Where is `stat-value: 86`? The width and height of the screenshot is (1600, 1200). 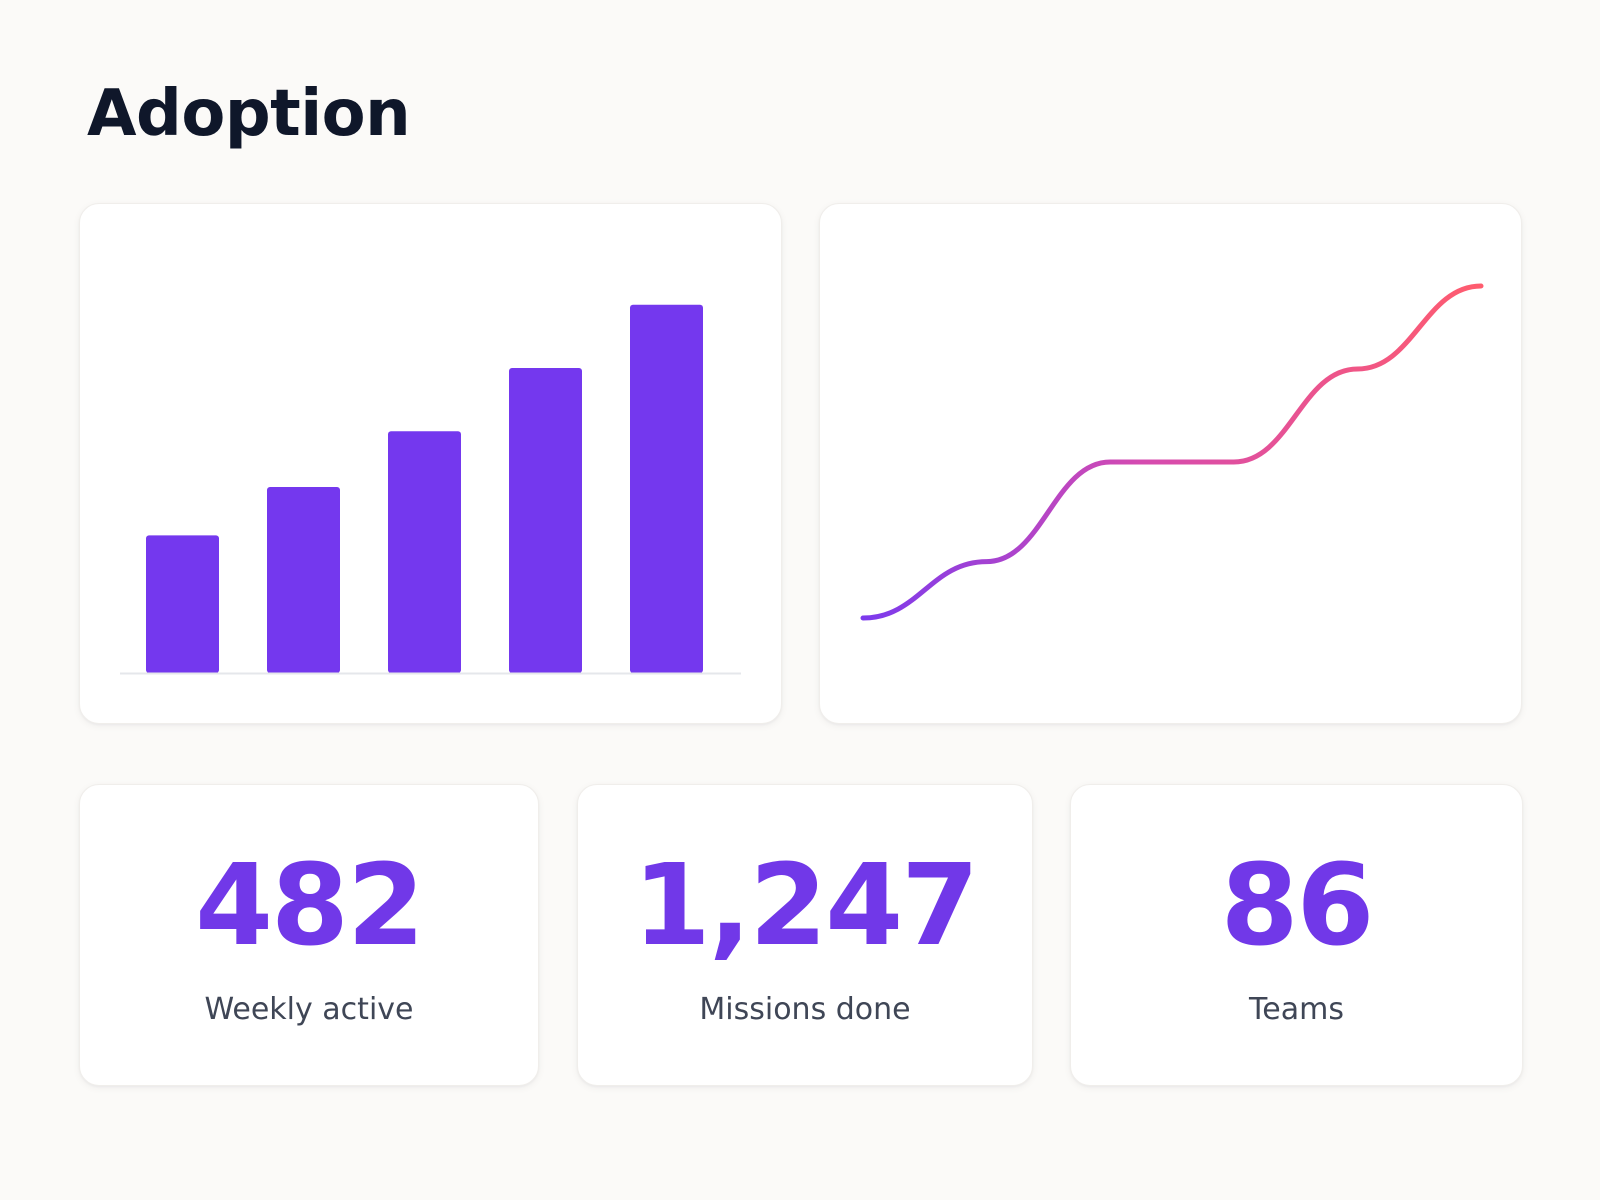 stat-value: 86 is located at coordinates (1297, 905).